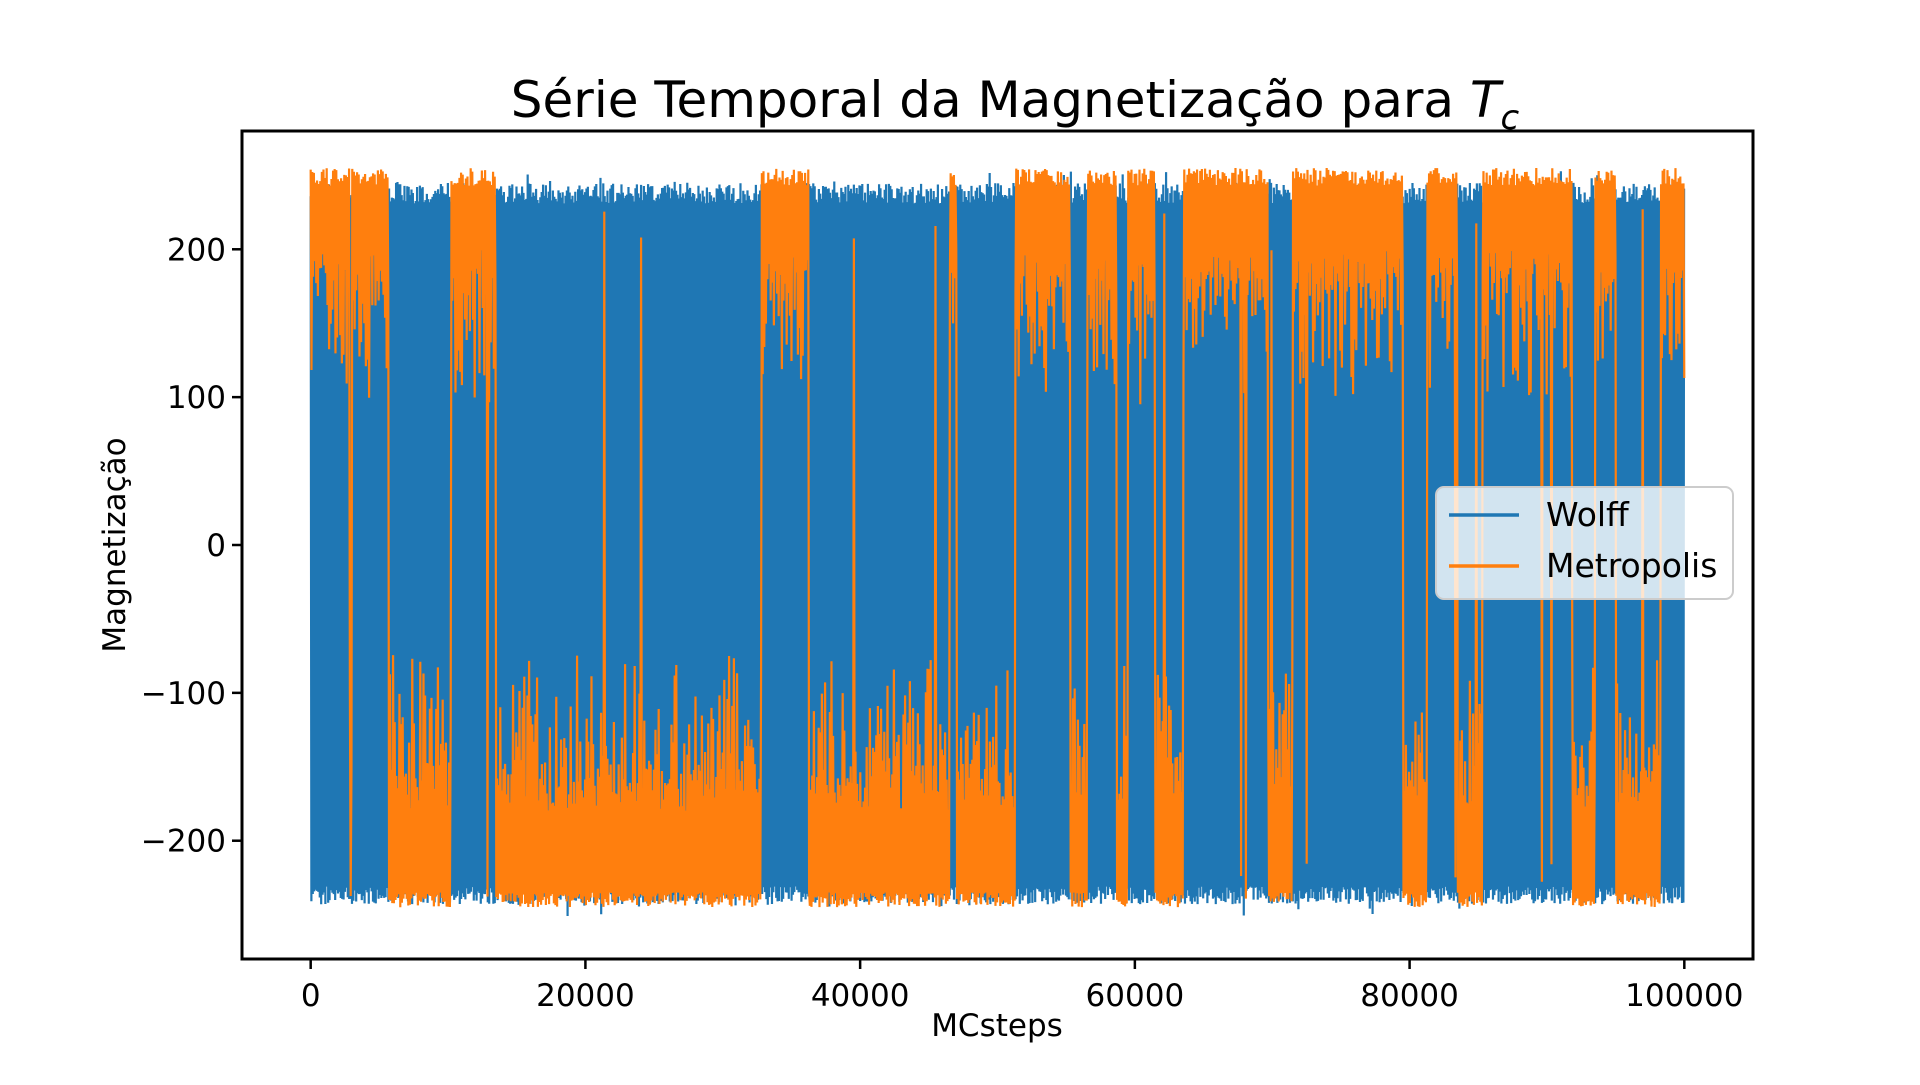  What do you see at coordinates (997, 1026) in the screenshot?
I see `x-axis-label: MCsteps` at bounding box center [997, 1026].